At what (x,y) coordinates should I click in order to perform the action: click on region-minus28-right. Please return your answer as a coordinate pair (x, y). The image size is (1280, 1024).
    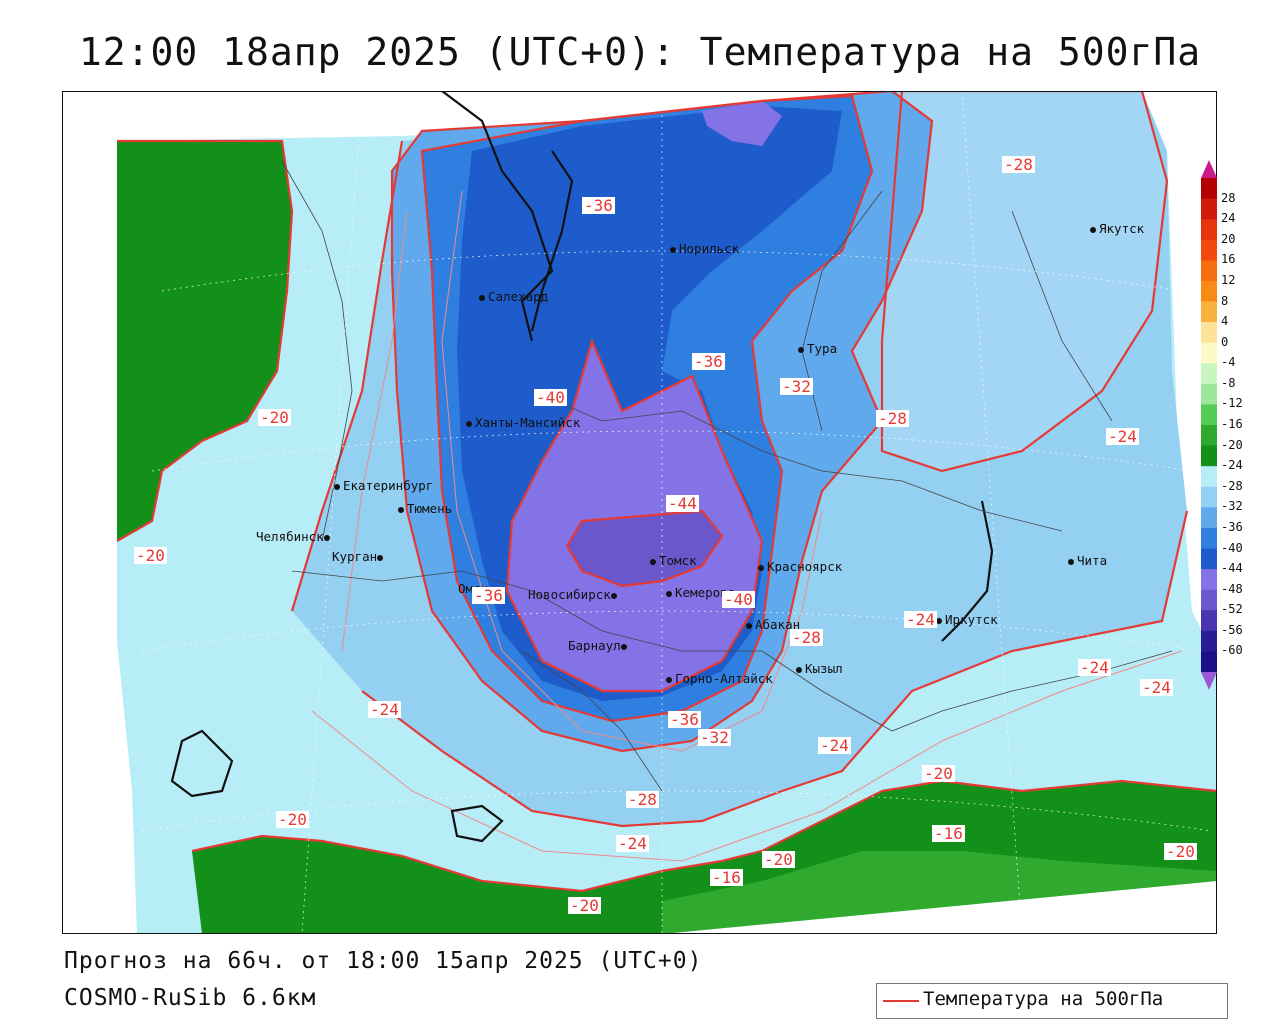
    Looking at the image, I should click on (1024, 281).